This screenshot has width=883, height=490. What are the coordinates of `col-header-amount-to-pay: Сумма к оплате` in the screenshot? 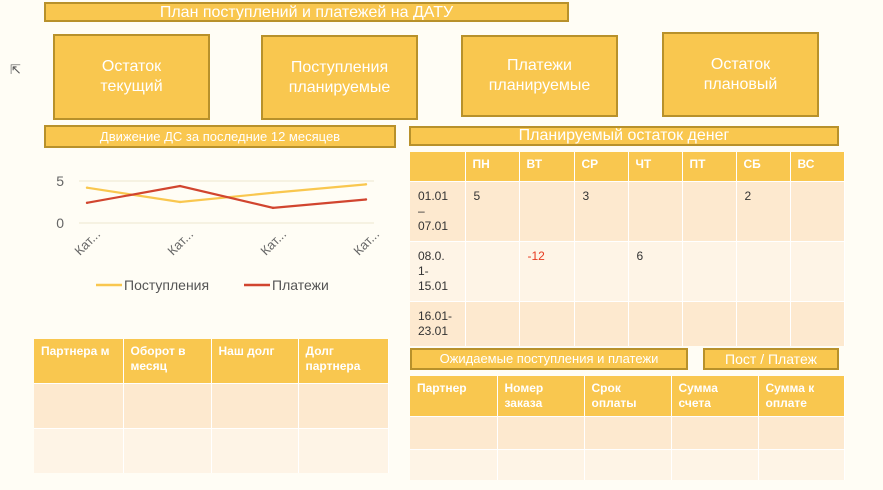 It's located at (801, 396).